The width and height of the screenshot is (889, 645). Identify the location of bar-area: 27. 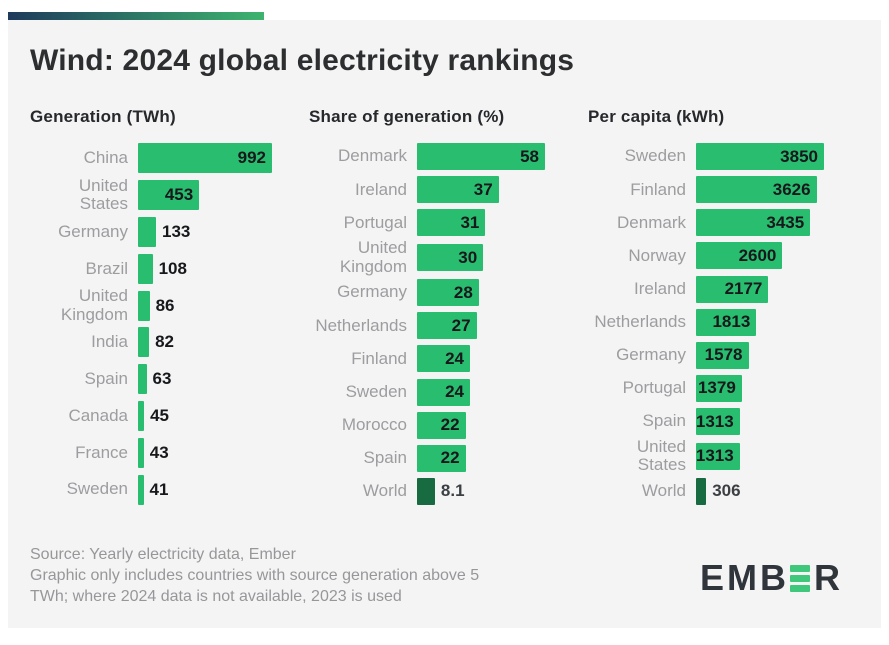
(494, 325).